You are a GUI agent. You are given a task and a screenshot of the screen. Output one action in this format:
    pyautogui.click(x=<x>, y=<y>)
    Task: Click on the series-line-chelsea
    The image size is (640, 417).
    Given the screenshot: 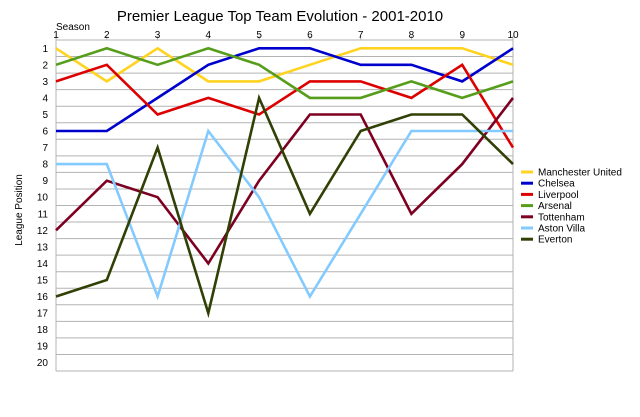 What is the action you would take?
    pyautogui.click(x=285, y=89)
    